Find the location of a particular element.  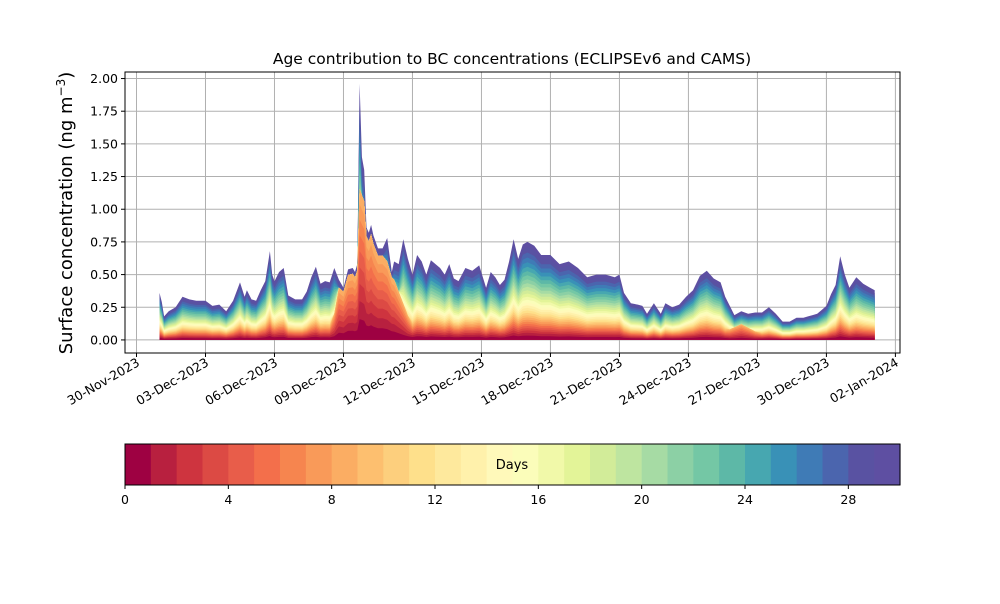

y-tick-label: 0.00 is located at coordinates (104, 339).